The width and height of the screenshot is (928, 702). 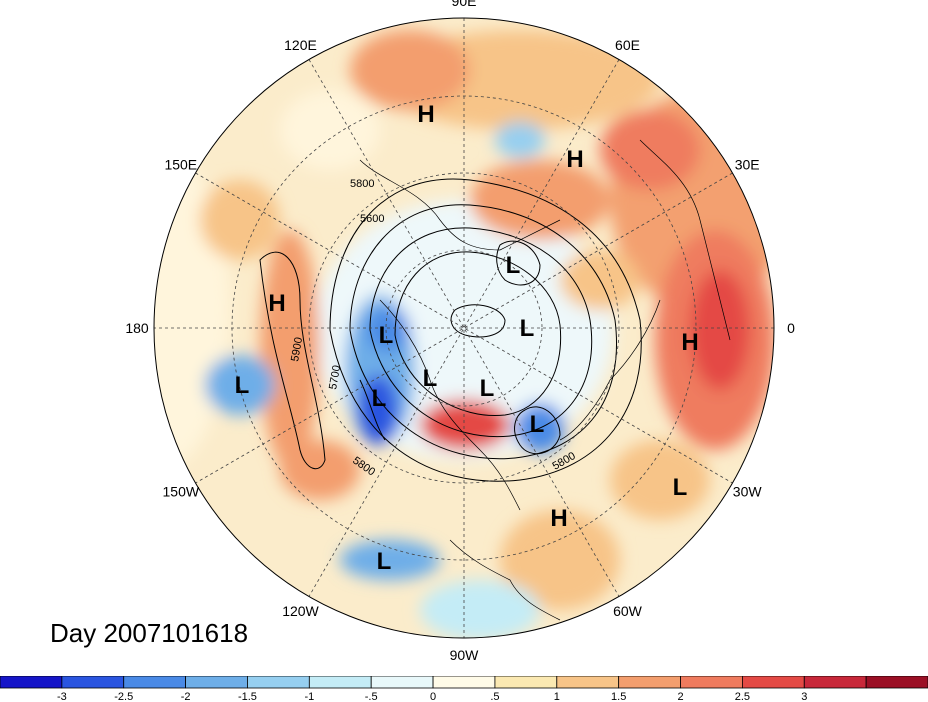 What do you see at coordinates (742, 696) in the screenshot?
I see `colorbar-tick-label: 2.5` at bounding box center [742, 696].